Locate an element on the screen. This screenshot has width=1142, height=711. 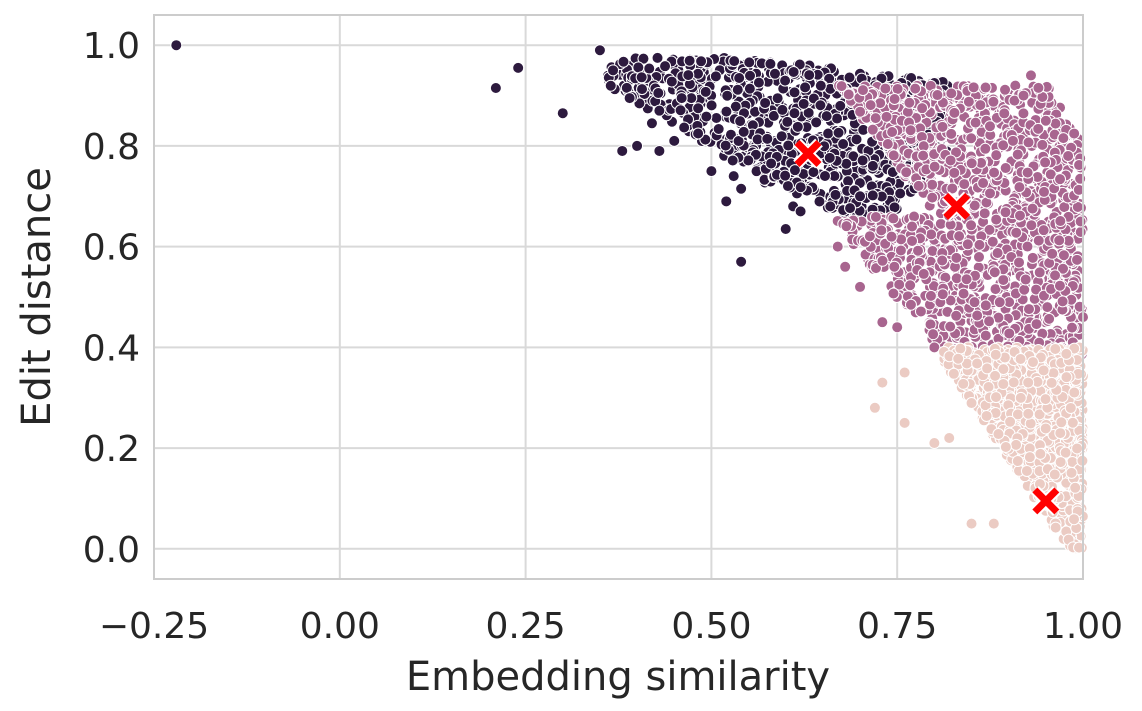
centroid-mid-marker is located at coordinates (956, 206).